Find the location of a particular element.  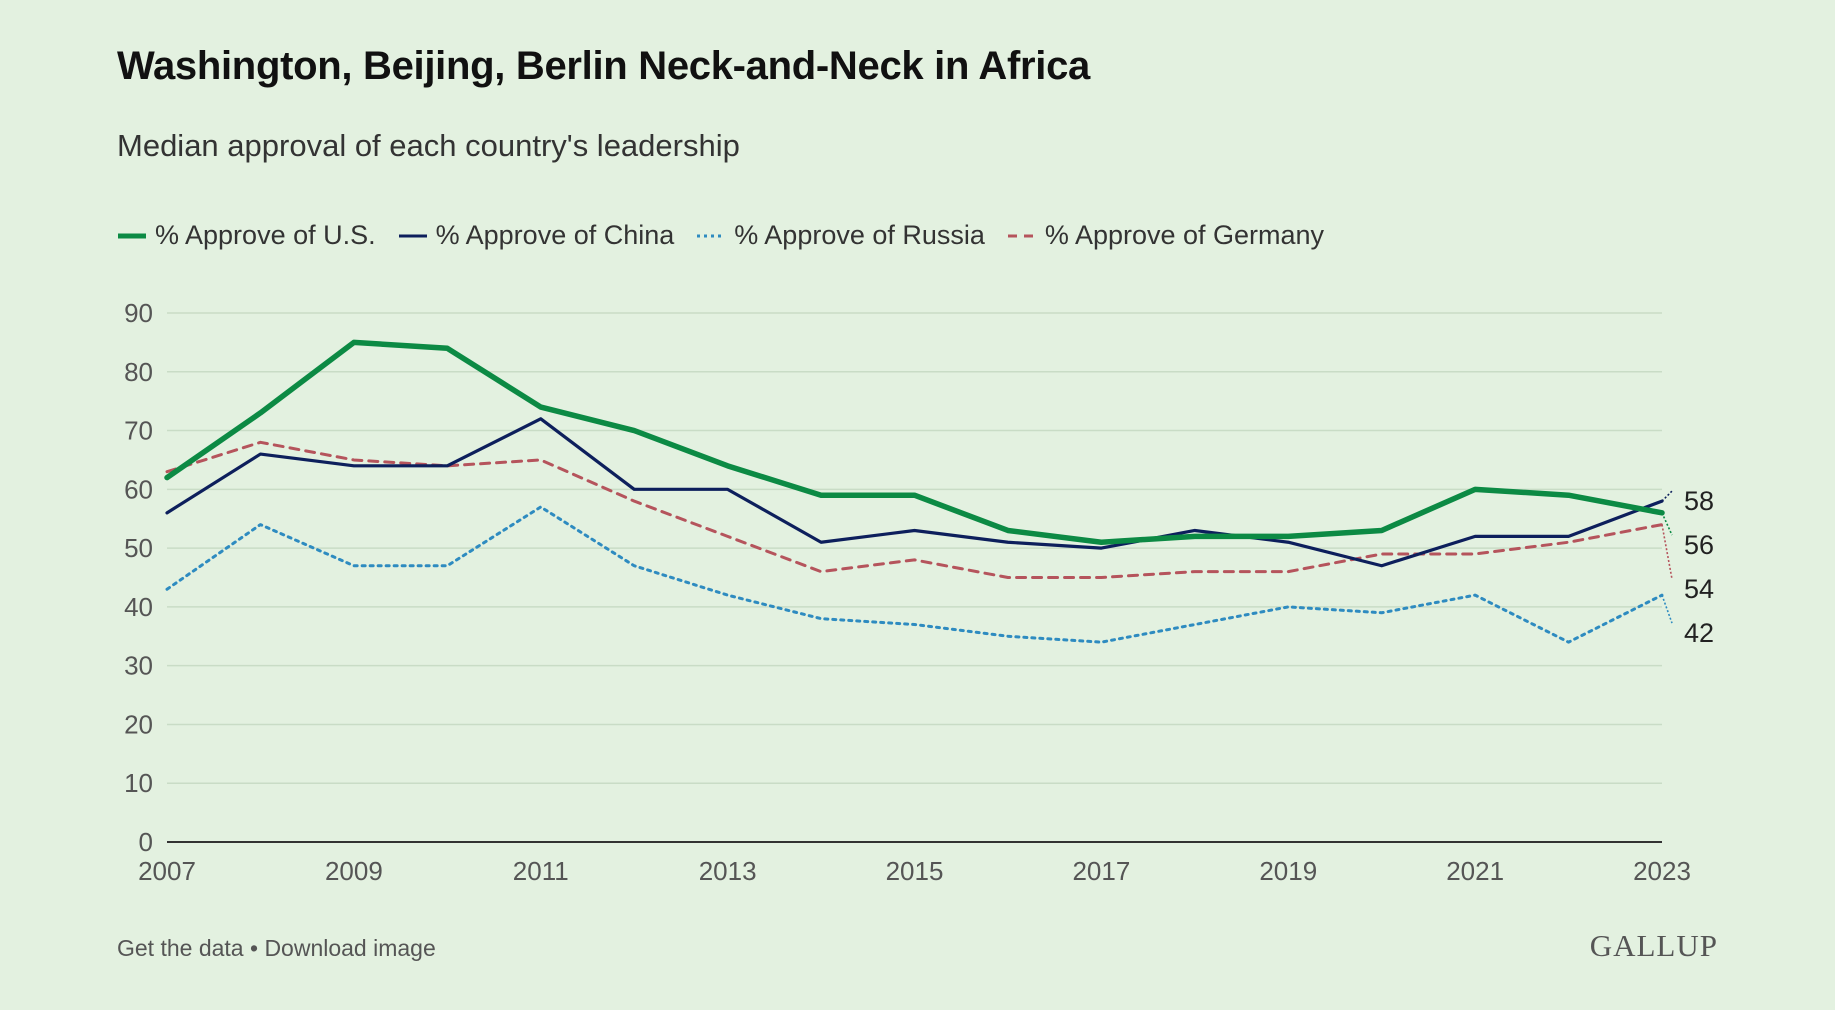

y-tick-label: 60 is located at coordinates (138, 489).